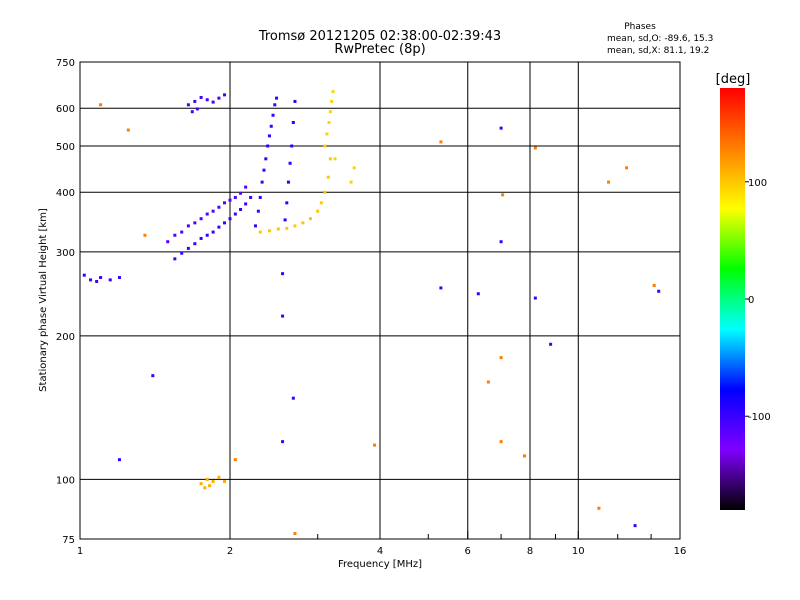 The image size is (800, 600). Describe the element at coordinates (751, 300) in the screenshot. I see `colorbar-tick-label: 0` at that location.